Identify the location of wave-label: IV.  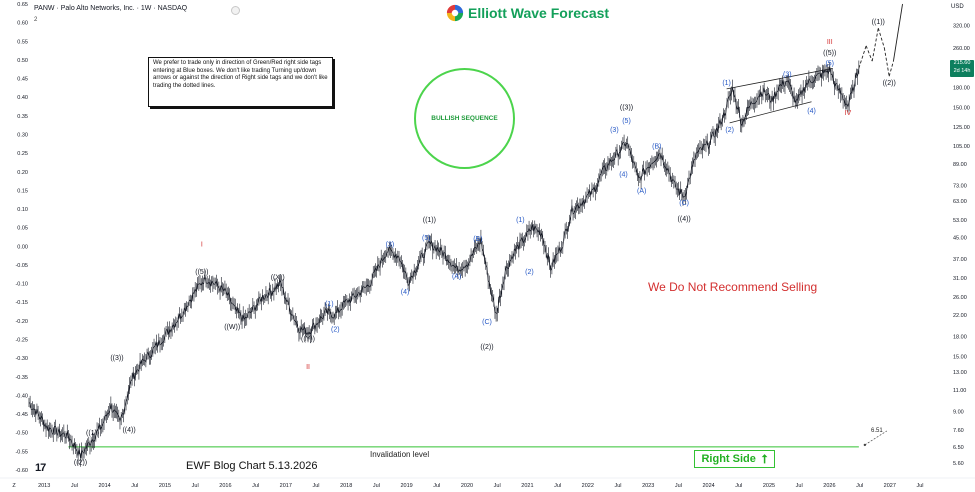
(848, 113).